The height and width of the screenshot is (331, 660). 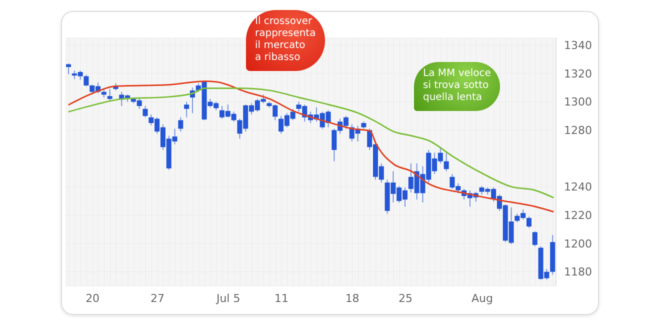 I want to click on annotation: La MM veloce si trova sotto quella lenta, so click(x=457, y=86).